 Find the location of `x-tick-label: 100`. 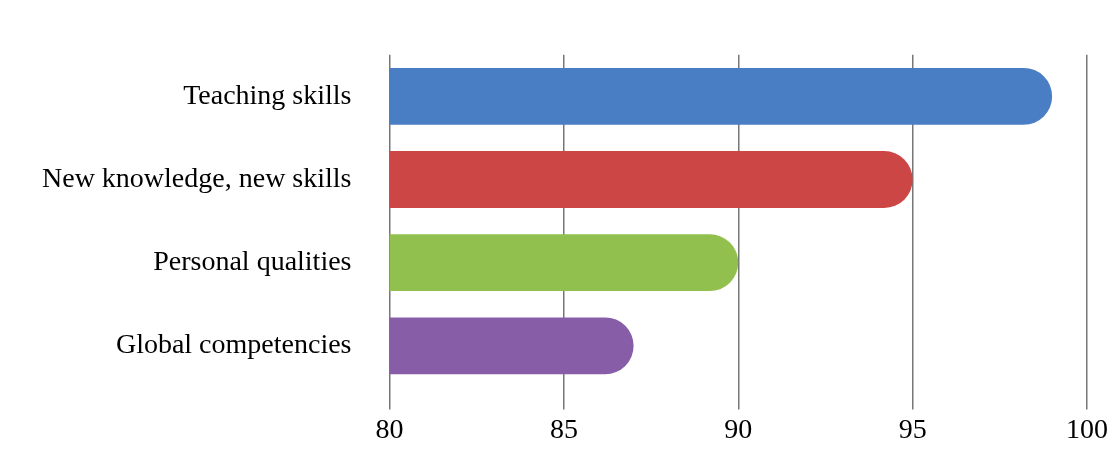

x-tick-label: 100 is located at coordinates (1087, 428).